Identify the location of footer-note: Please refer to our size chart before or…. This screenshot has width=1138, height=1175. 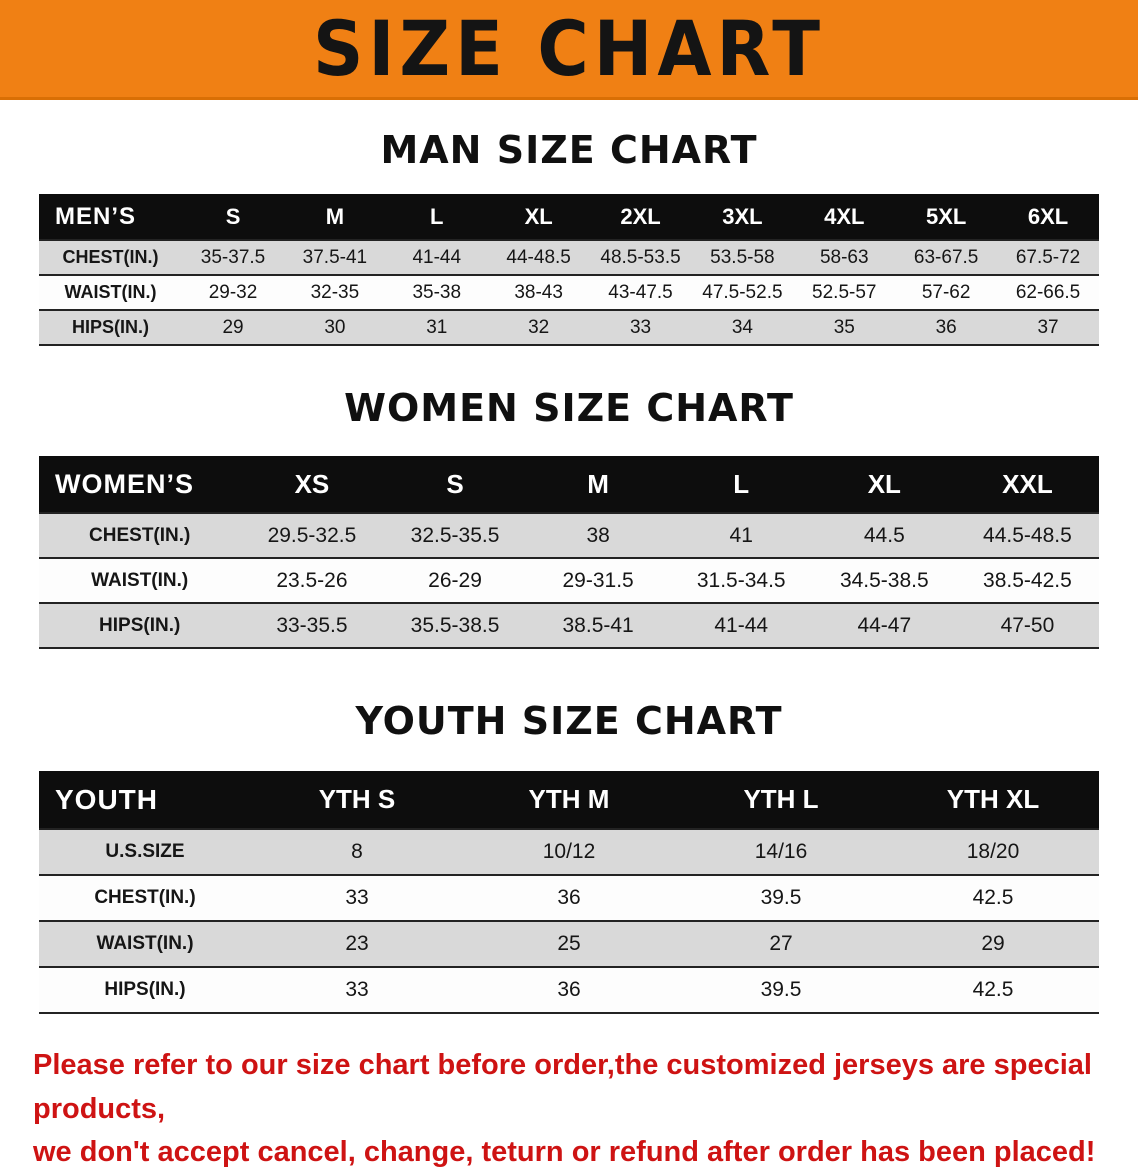
(569, 1109).